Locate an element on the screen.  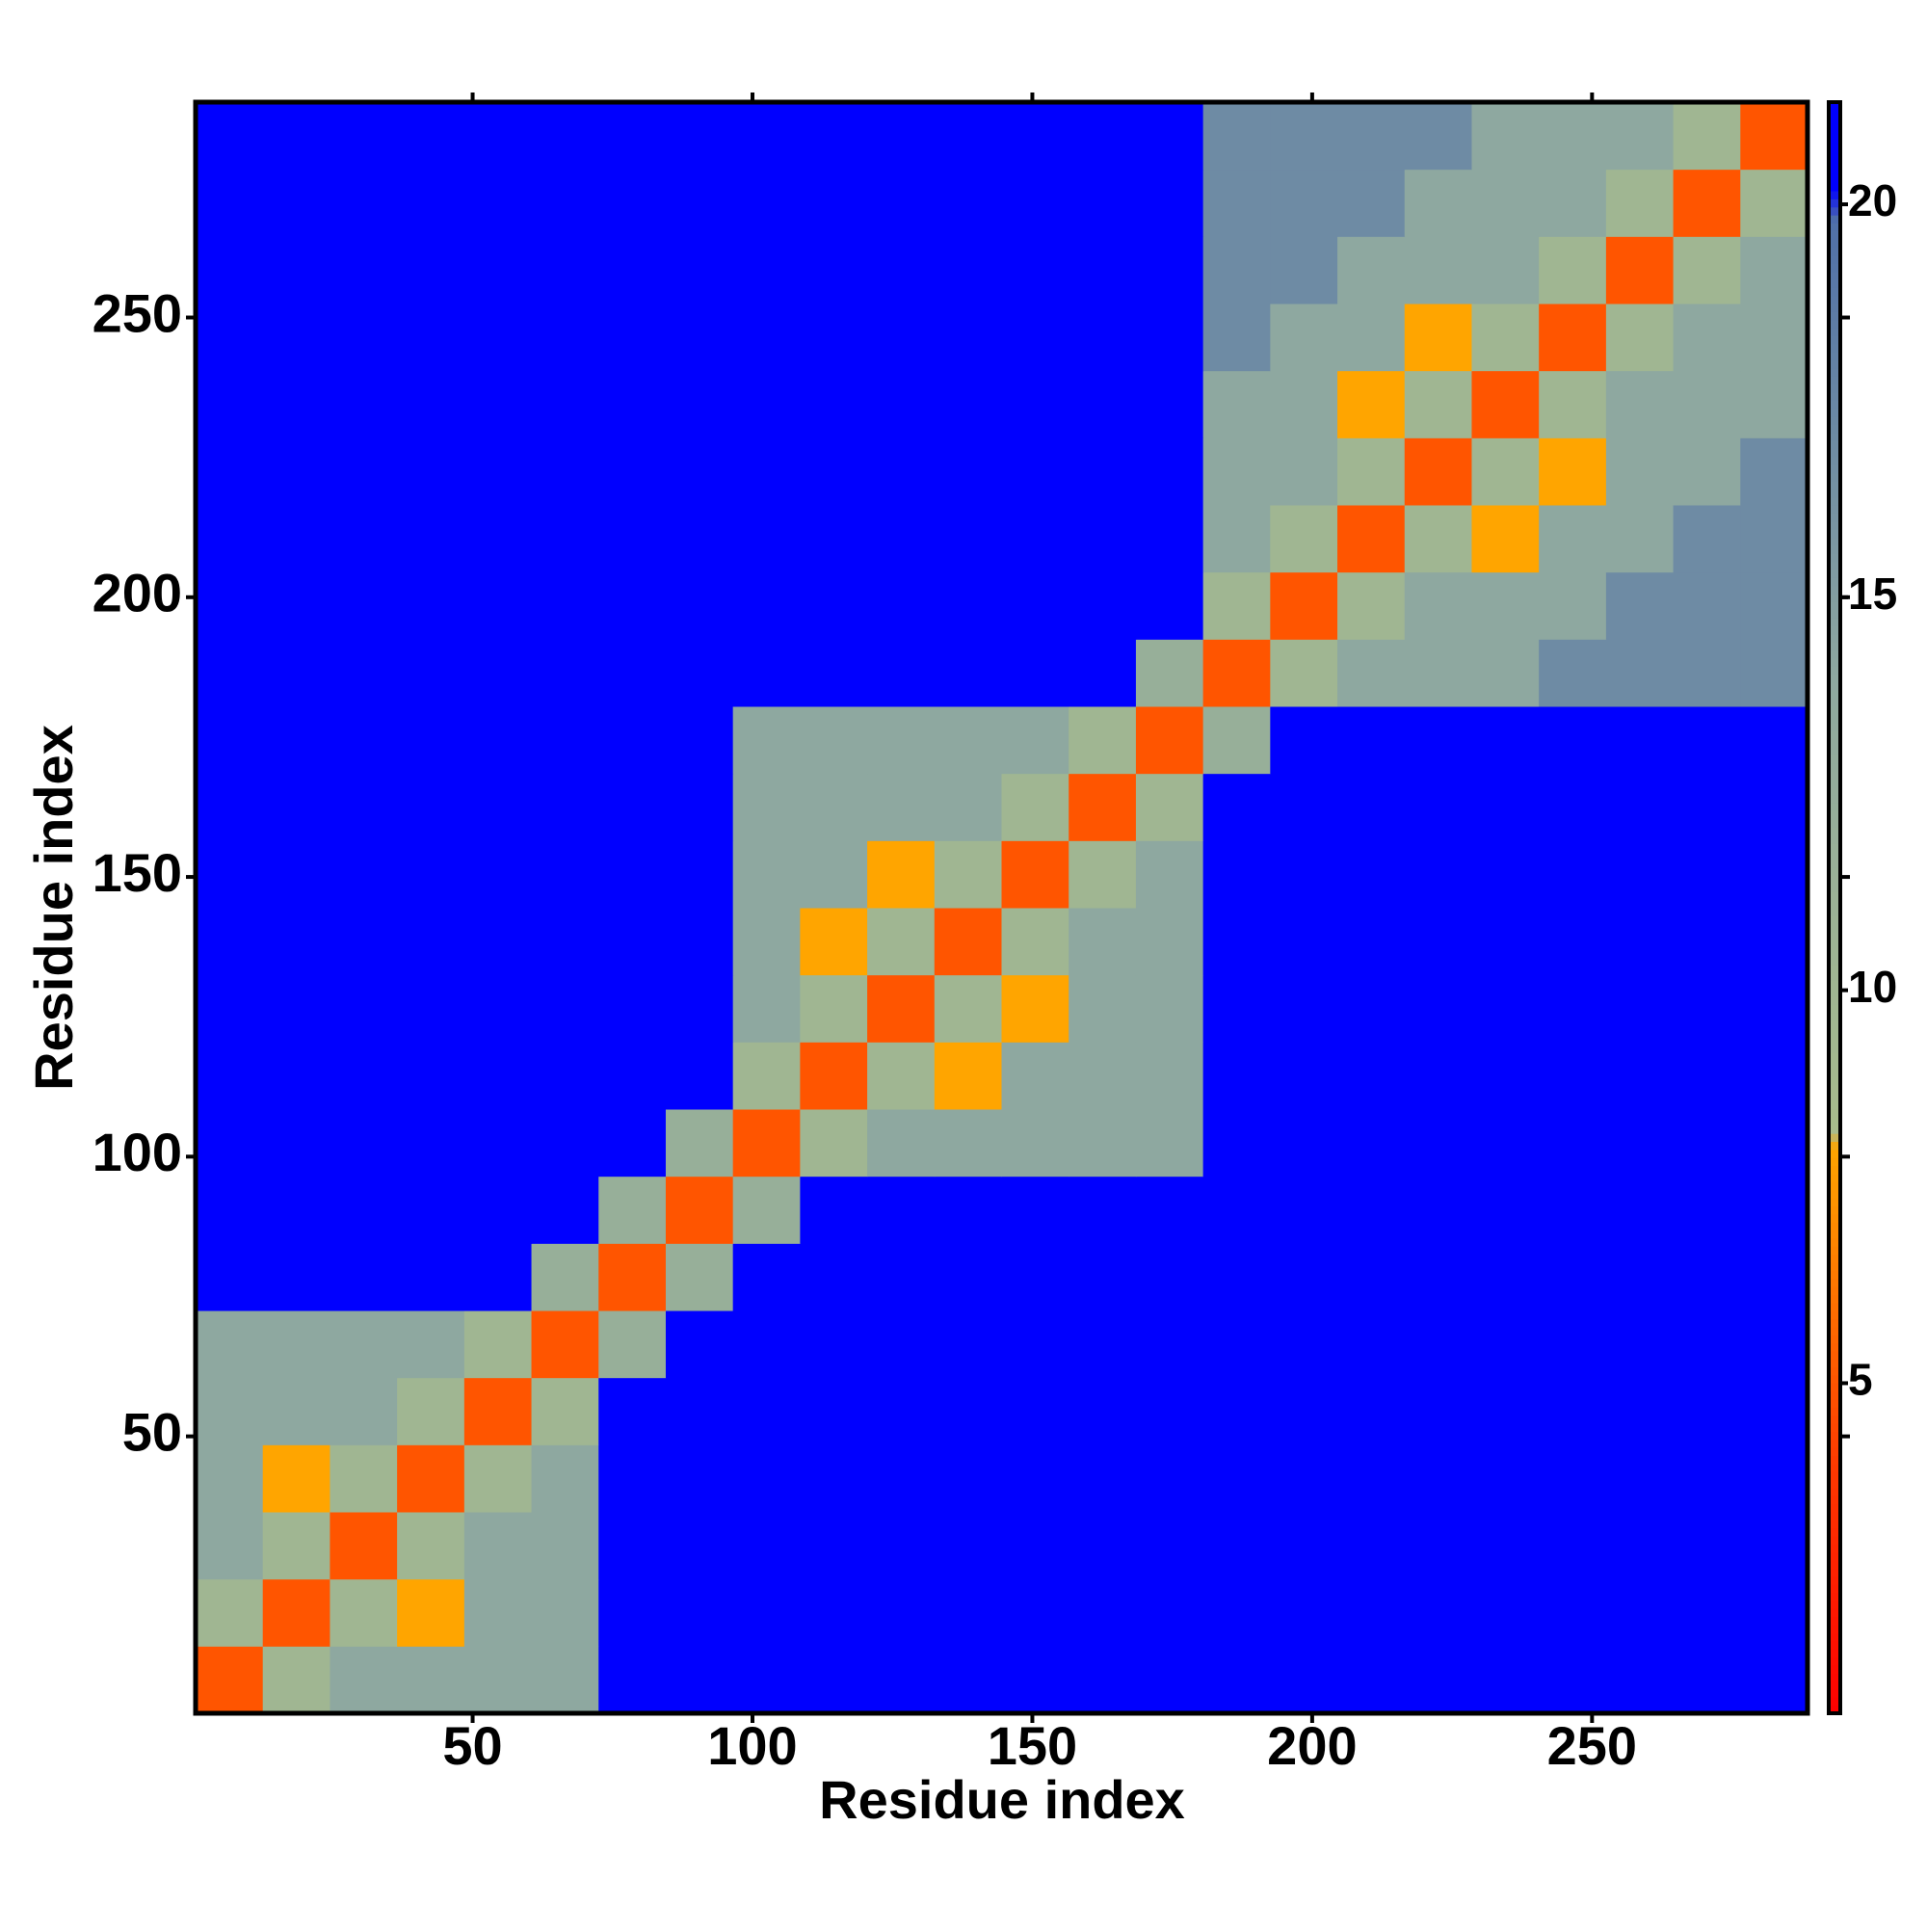
x-axis-title: Residue index is located at coordinates (1002, 1799).